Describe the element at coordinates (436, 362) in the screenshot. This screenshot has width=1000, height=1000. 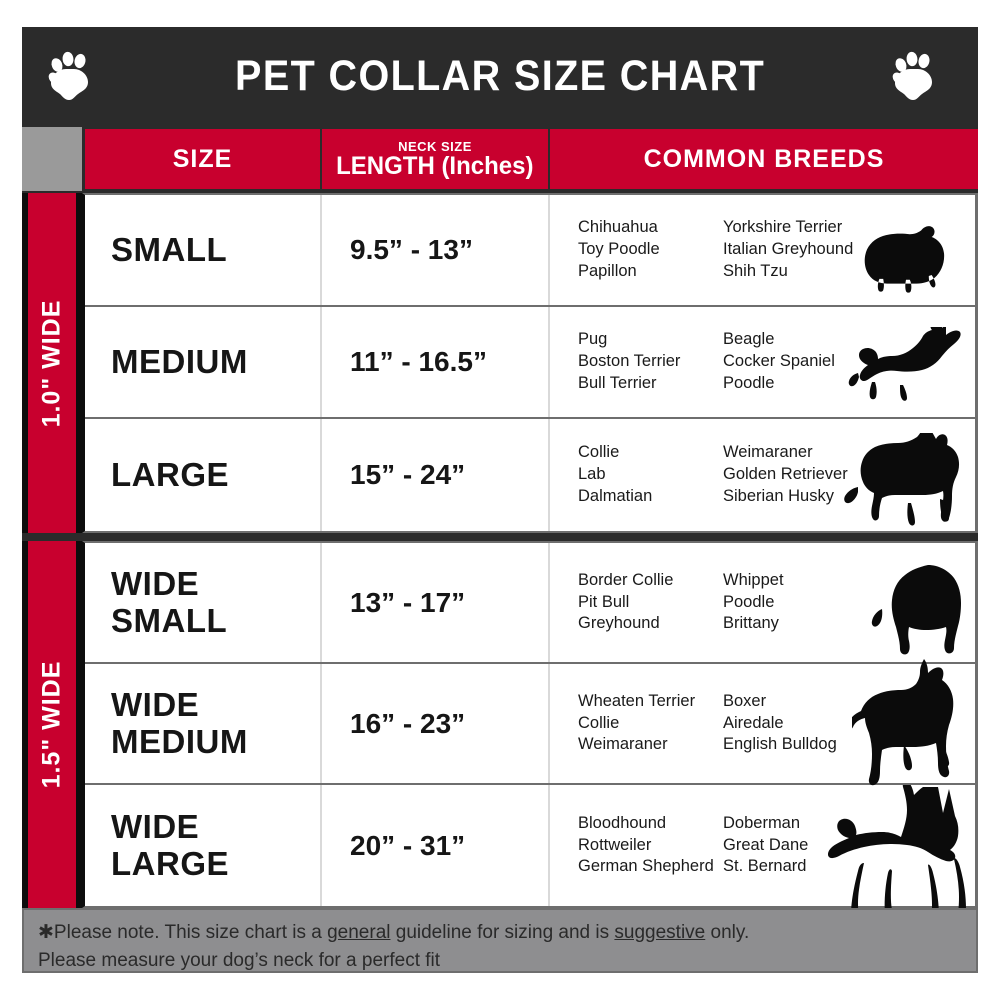
I see `cell-length: 11” - 16.5”` at that location.